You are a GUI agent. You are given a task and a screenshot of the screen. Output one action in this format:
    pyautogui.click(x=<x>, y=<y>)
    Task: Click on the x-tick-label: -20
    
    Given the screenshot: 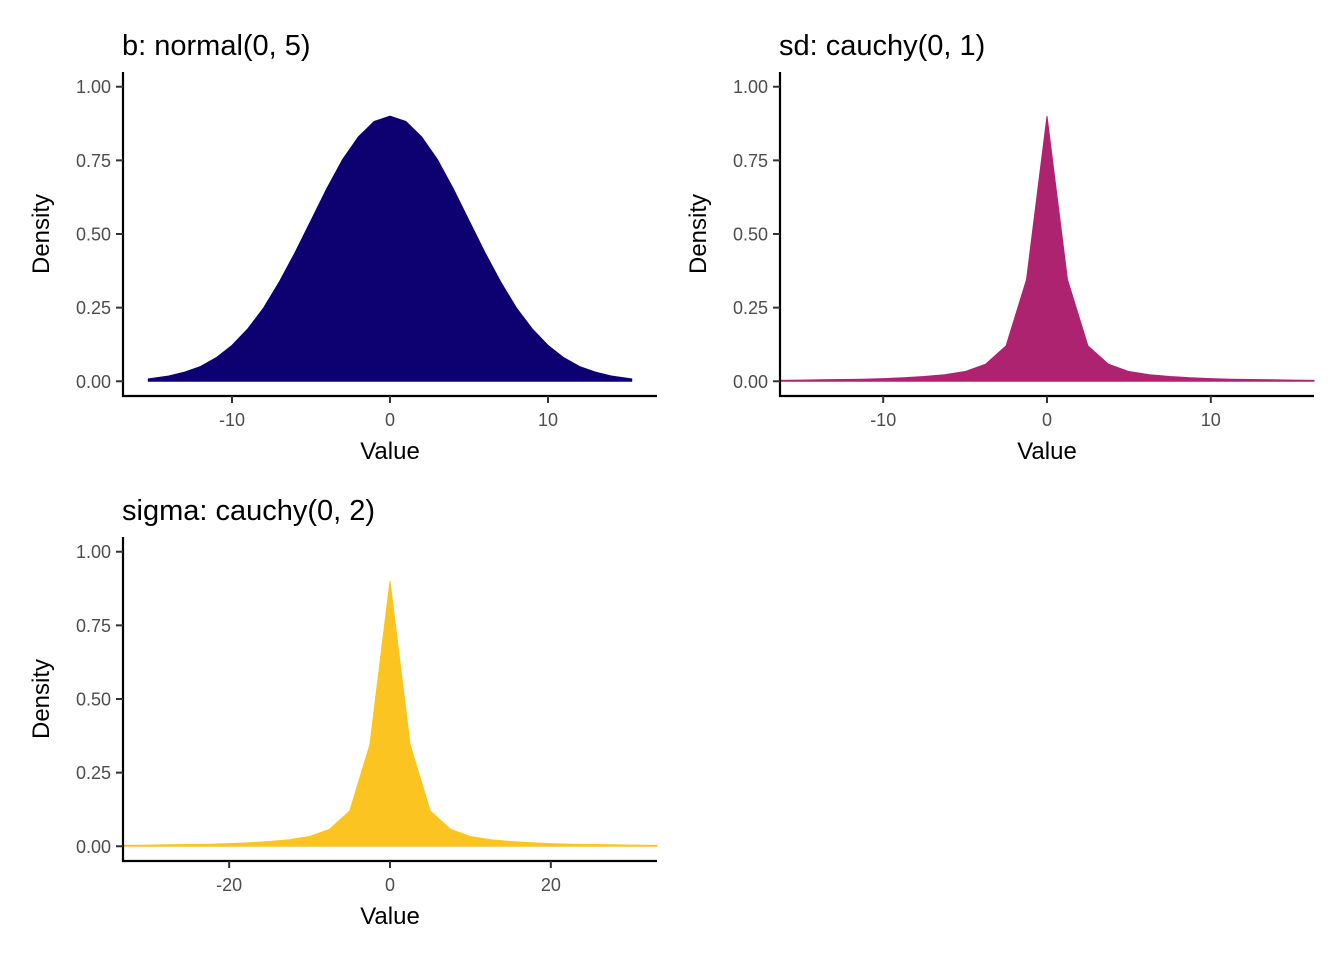 What is the action you would take?
    pyautogui.click(x=229, y=885)
    